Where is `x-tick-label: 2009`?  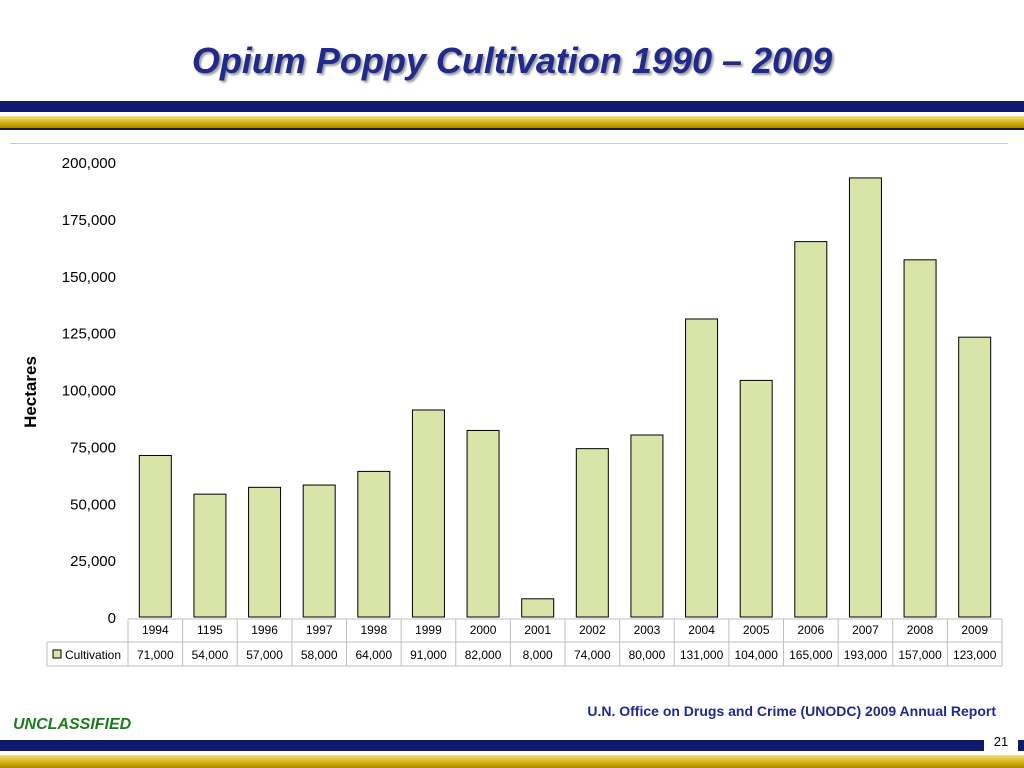 x-tick-label: 2009 is located at coordinates (974, 630).